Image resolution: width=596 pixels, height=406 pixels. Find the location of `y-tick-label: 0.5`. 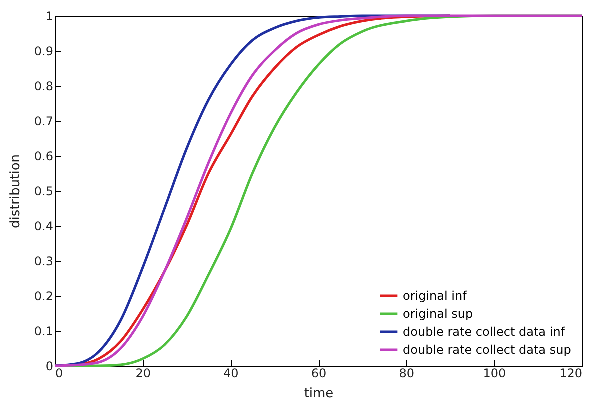

y-tick-label: 0.5 is located at coordinates (44, 191).